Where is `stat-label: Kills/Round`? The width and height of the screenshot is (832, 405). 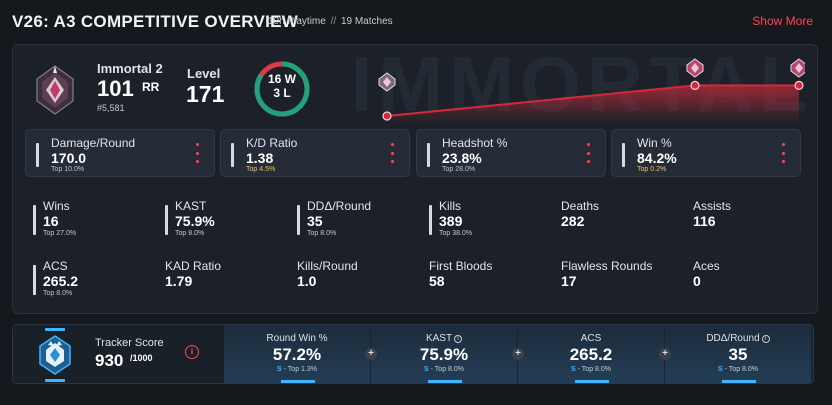 stat-label: Kills/Round is located at coordinates (327, 266).